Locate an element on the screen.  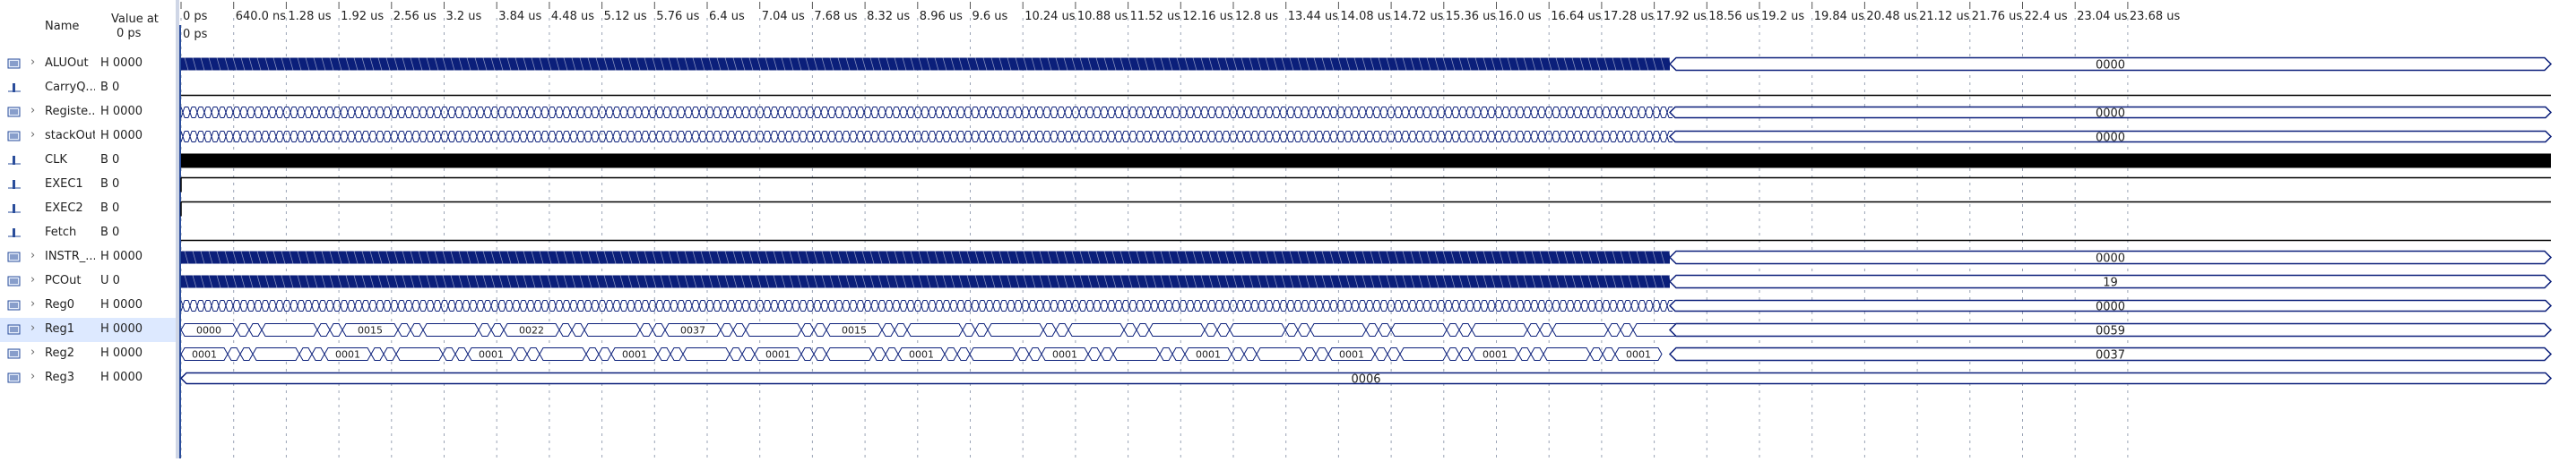
signal-row: › Registe... H 0000 is located at coordinates (88, 112).